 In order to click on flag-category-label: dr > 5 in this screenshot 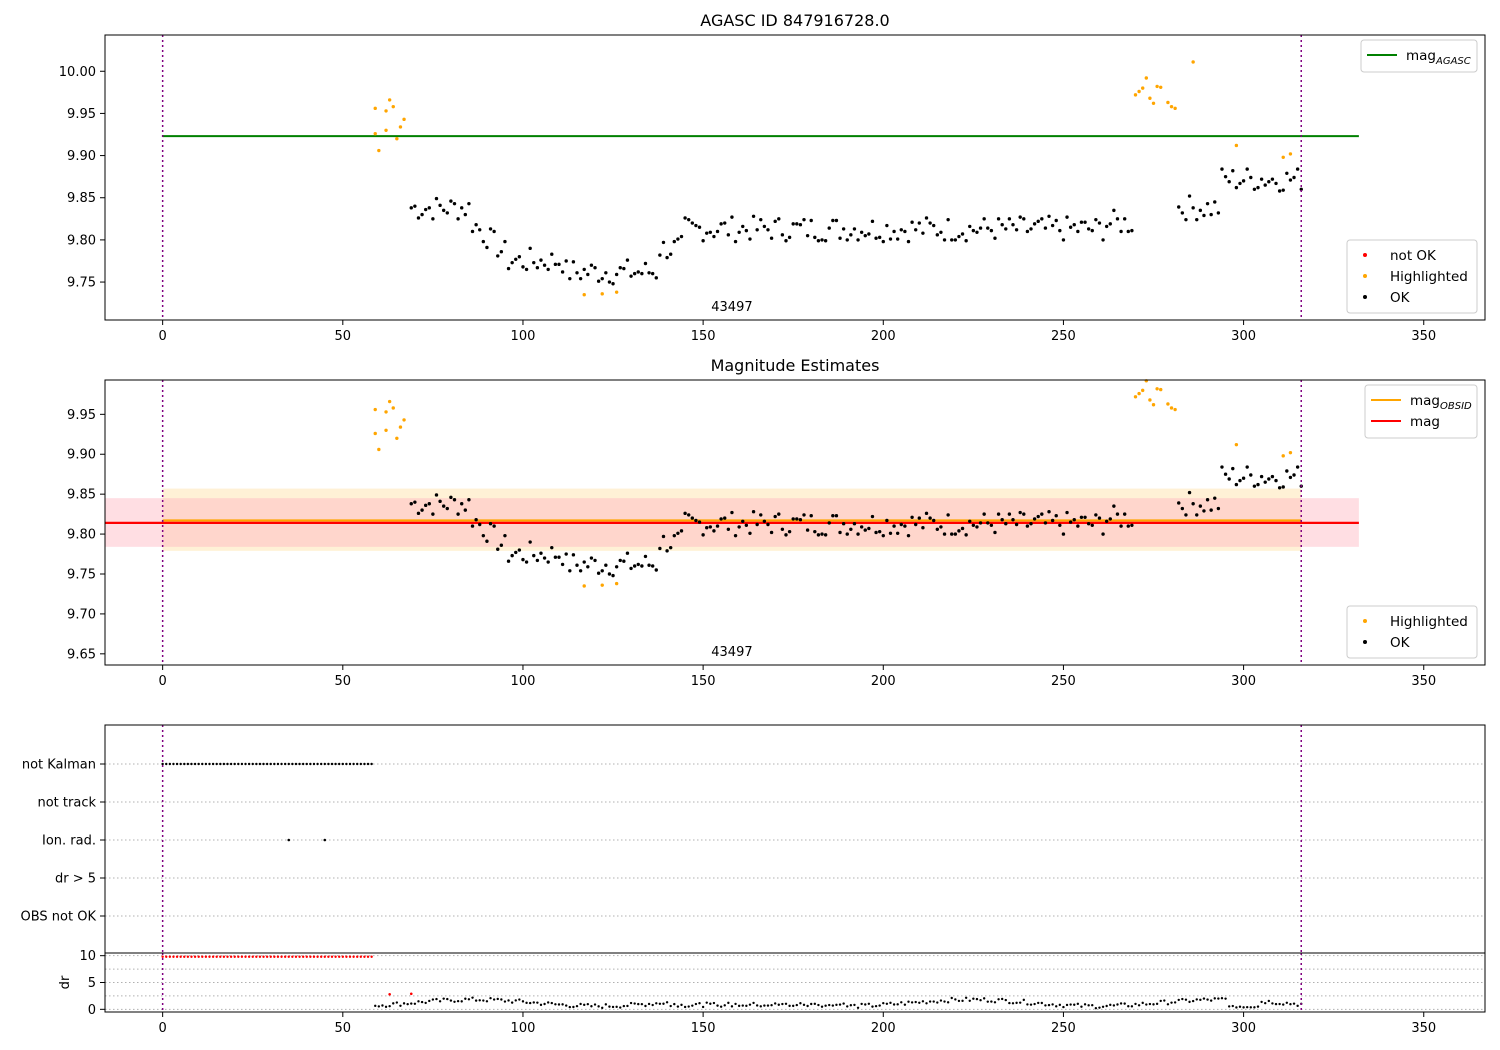, I will do `click(75, 879)`.